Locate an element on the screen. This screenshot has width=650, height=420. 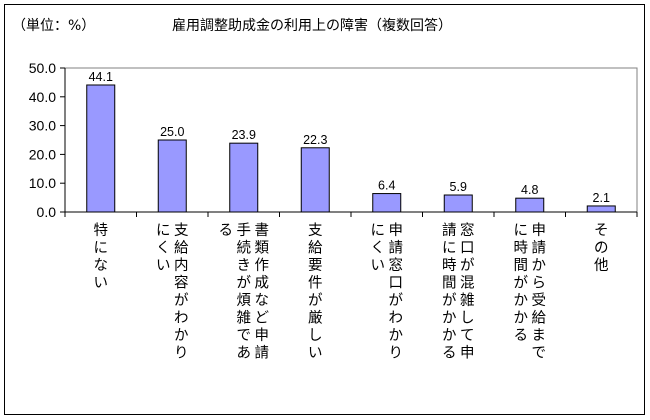
chart-title: 雇用調整助成金の利用上の障害（複数回答） is located at coordinates (312, 26).